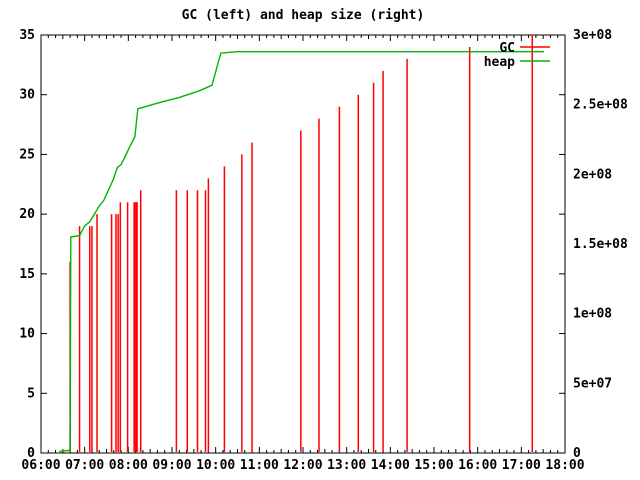  Describe the element at coordinates (600, 105) in the screenshot. I see `y-right-tick-label: 2.5e+08` at that location.